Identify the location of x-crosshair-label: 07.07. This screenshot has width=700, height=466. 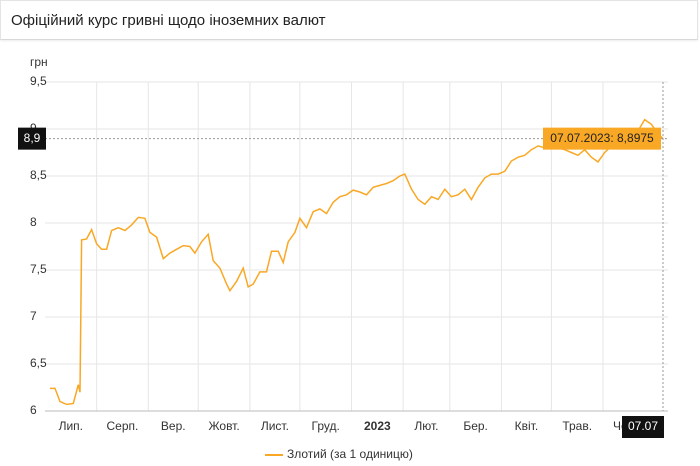
(643, 426).